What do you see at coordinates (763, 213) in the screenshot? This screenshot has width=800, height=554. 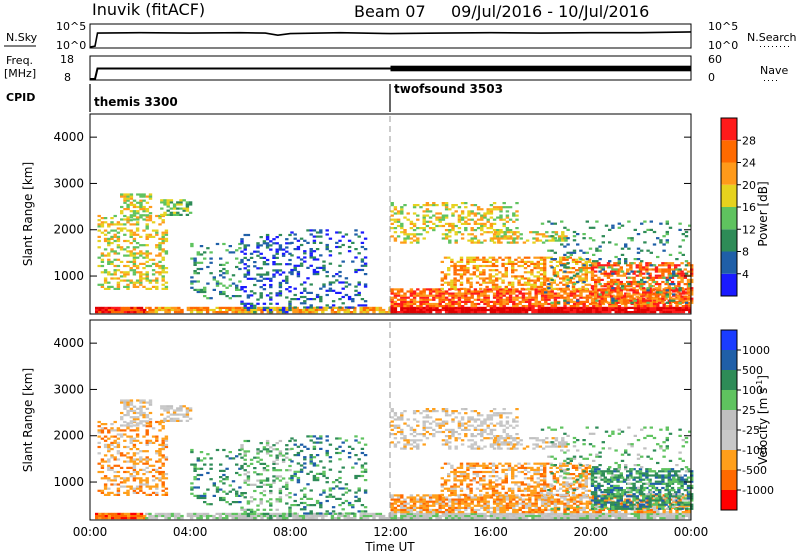 I see `power-colorbar-label: Power [dB]` at bounding box center [763, 213].